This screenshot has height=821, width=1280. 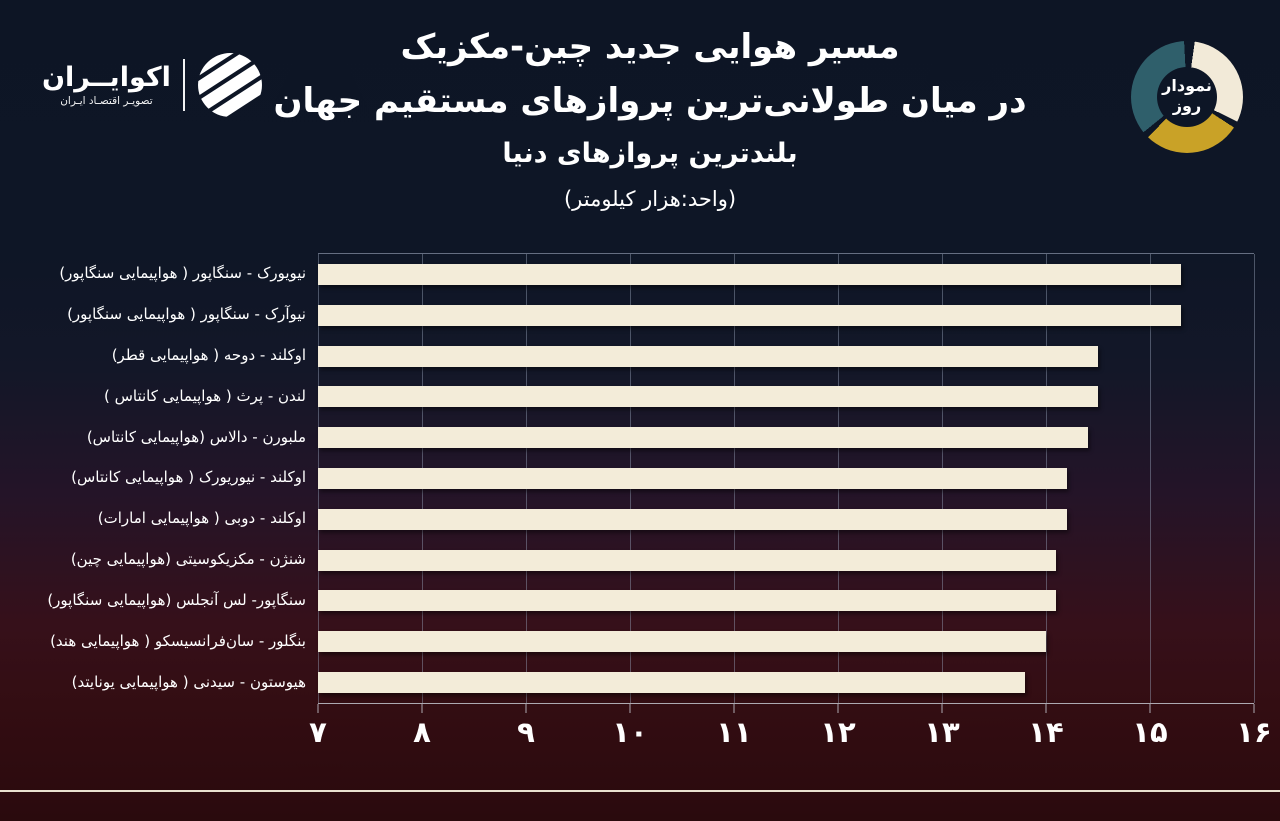 I want to click on axis-tick-label: ۸, so click(x=422, y=732).